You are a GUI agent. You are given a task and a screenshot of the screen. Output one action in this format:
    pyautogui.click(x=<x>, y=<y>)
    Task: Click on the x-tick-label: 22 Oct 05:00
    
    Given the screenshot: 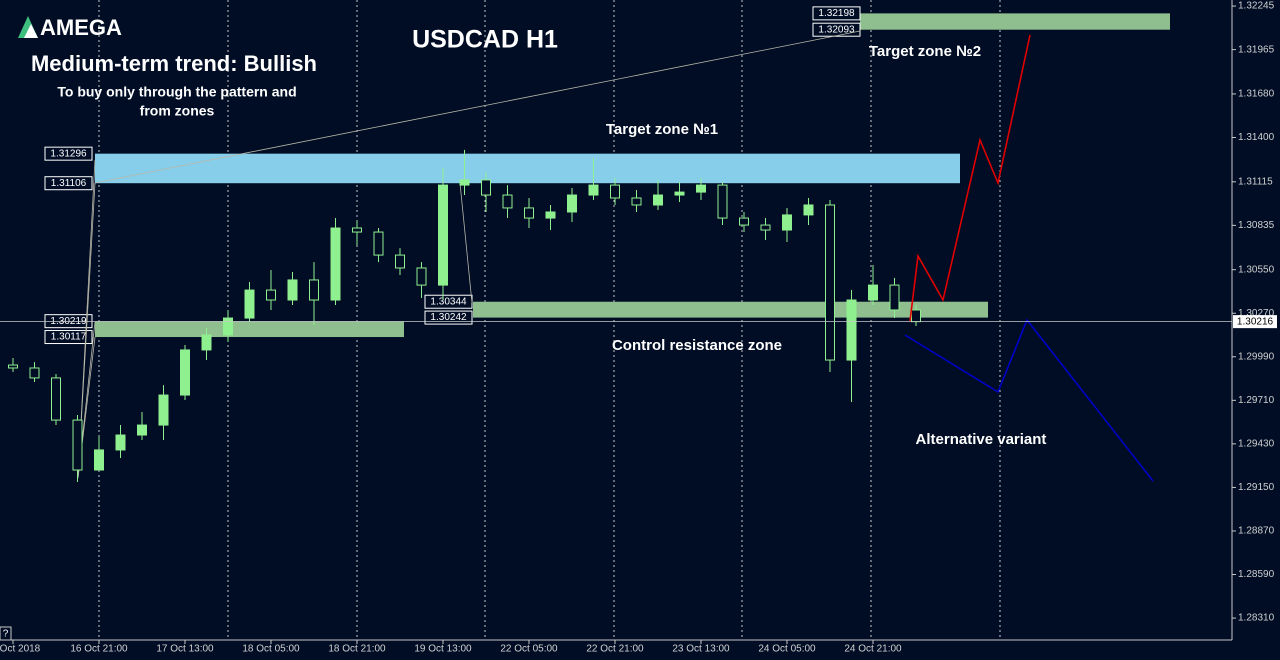 What is the action you would take?
    pyautogui.click(x=529, y=649)
    